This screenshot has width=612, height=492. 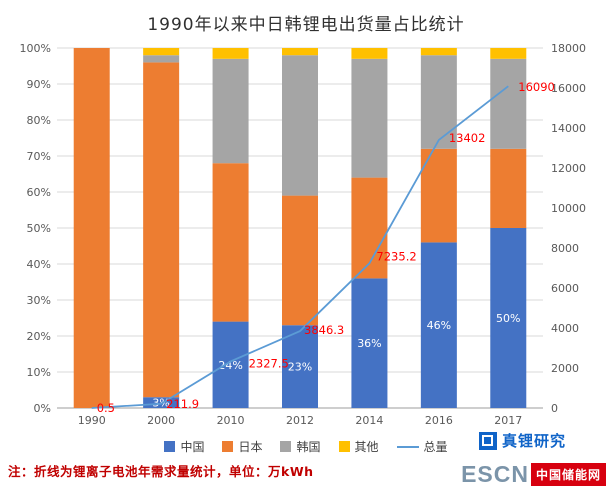 What do you see at coordinates (568, 48) in the screenshot?
I see `svg-text: 18000` at bounding box center [568, 48].